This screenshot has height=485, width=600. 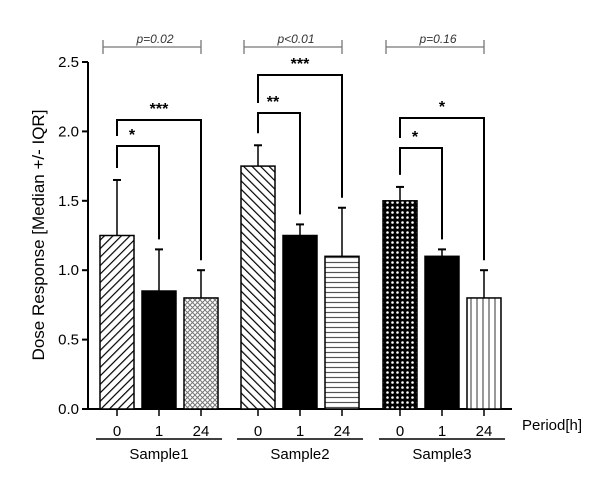 I want to click on p-value-label: p<0.01, so click(x=295, y=39).